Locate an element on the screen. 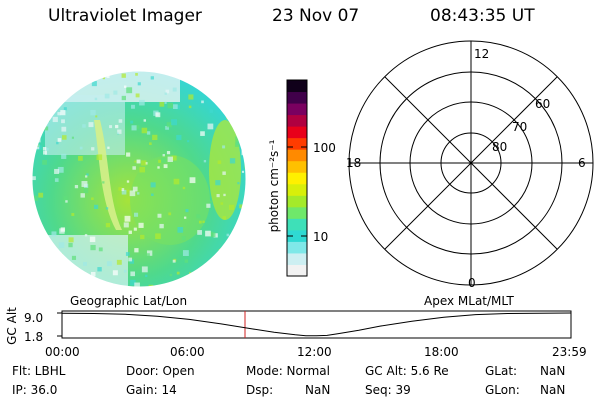 Image resolution: width=600 pixels, height=400 pixels. time-label: 08:43:35 UT is located at coordinates (482, 16).